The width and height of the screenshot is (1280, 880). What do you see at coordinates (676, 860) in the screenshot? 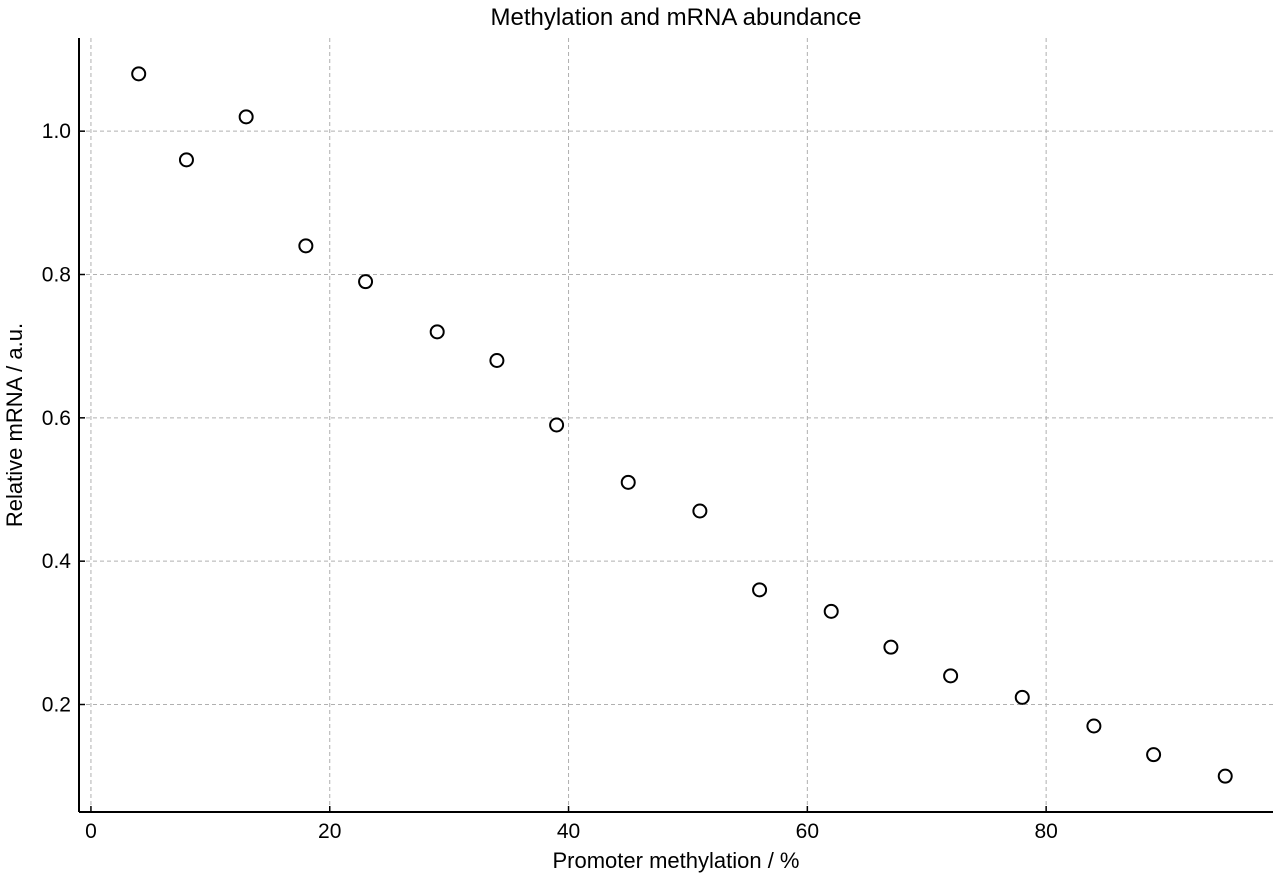
I see `x-axis-label: Promoter methylation / %` at bounding box center [676, 860].